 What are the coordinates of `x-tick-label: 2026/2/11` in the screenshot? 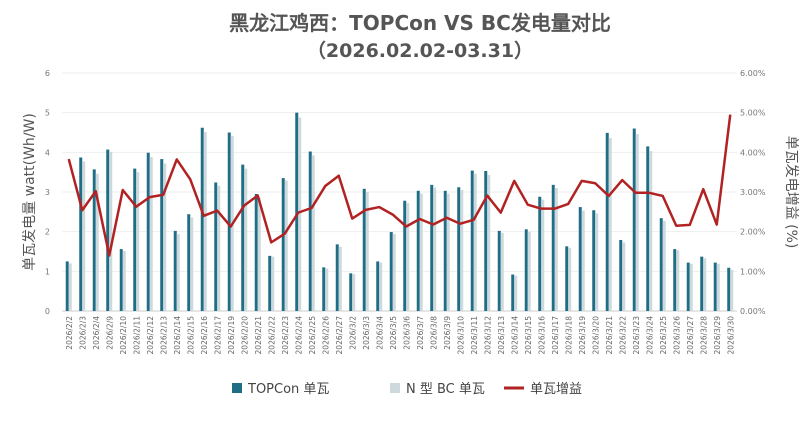 It's located at (136, 335).